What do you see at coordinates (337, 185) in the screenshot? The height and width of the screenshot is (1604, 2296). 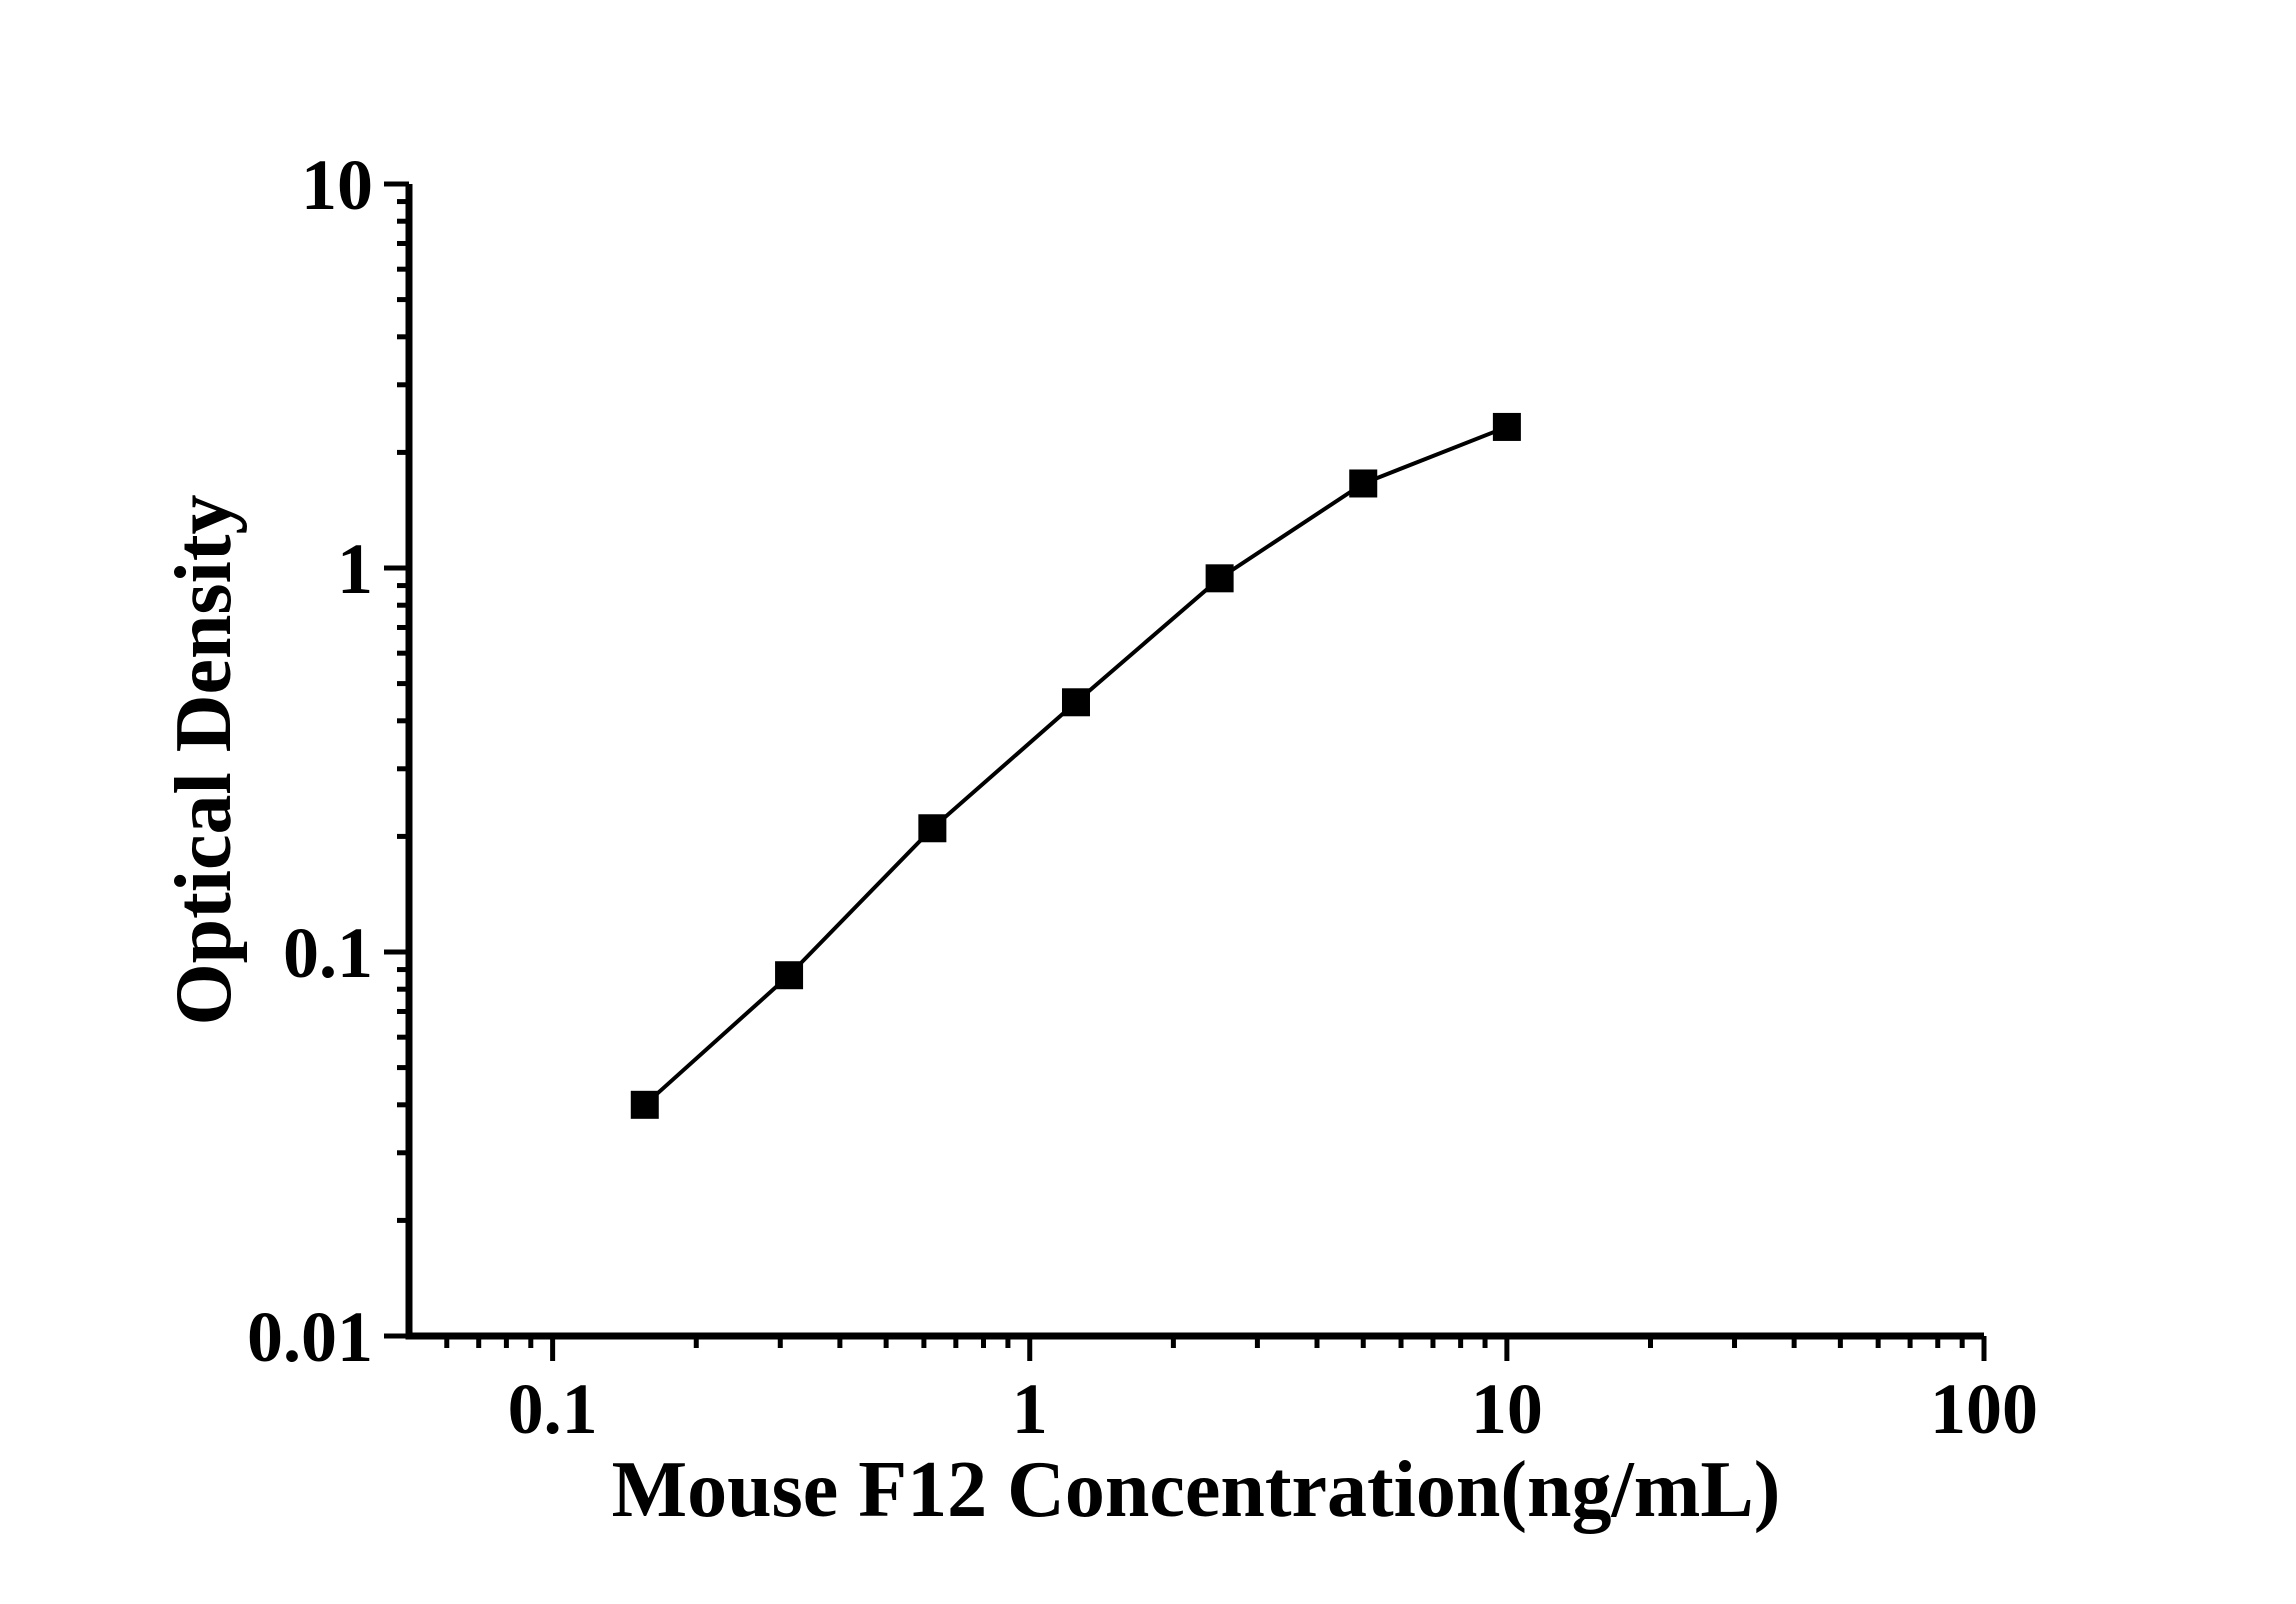 I see `y-tick-label: 10` at bounding box center [337, 185].